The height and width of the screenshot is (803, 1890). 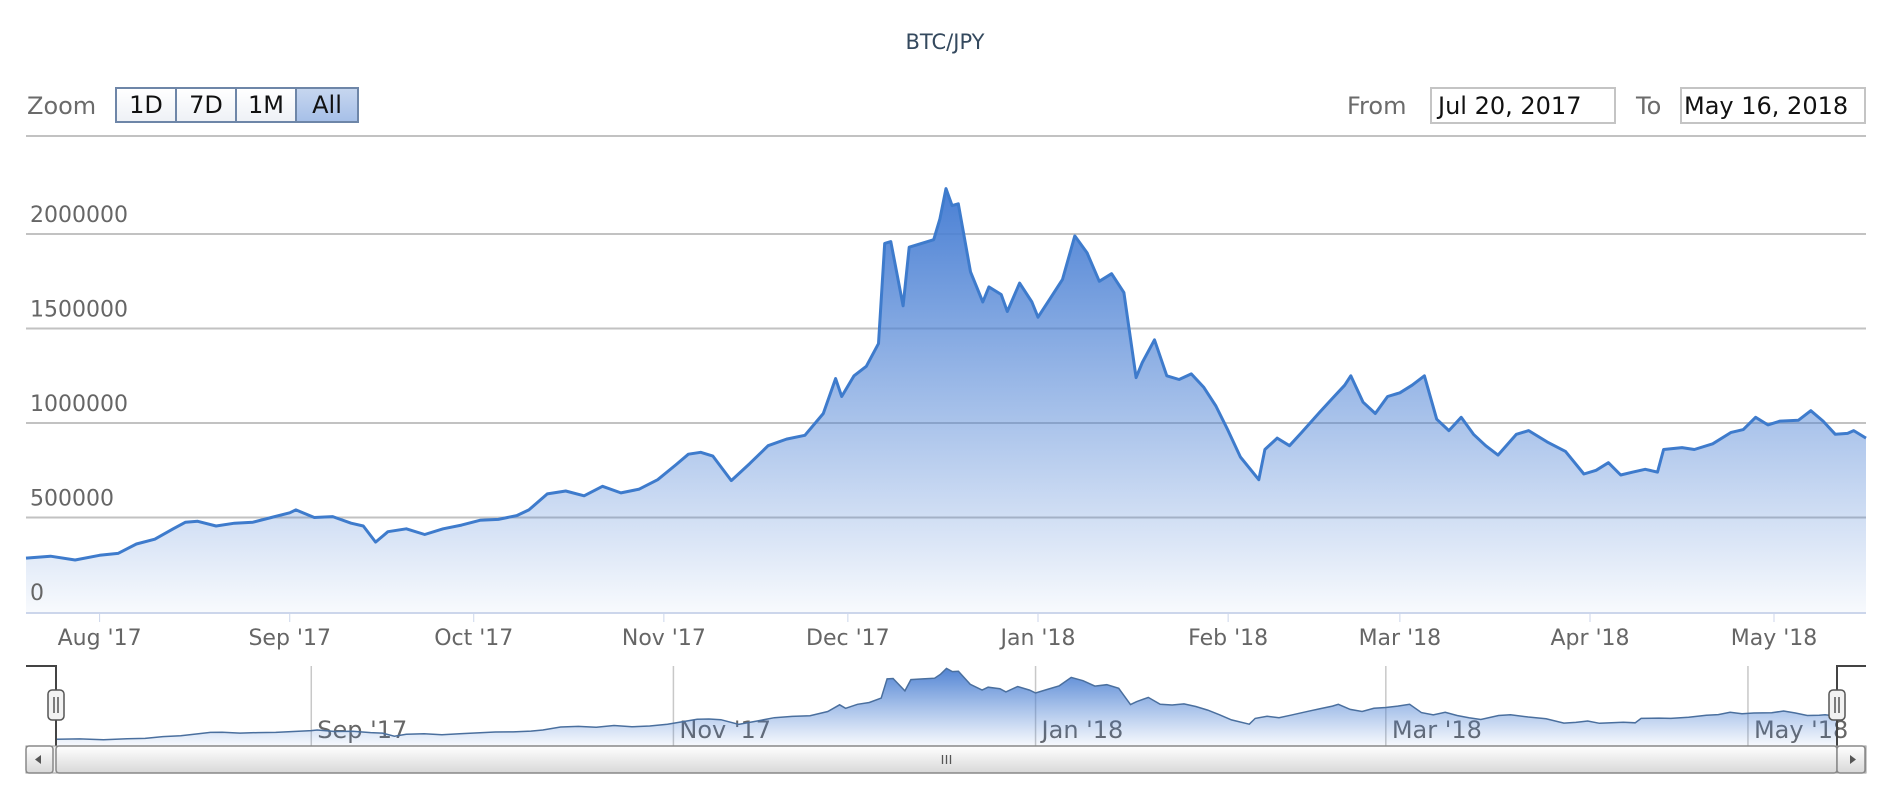 I want to click on x-tick-label: May '18, so click(x=1774, y=638).